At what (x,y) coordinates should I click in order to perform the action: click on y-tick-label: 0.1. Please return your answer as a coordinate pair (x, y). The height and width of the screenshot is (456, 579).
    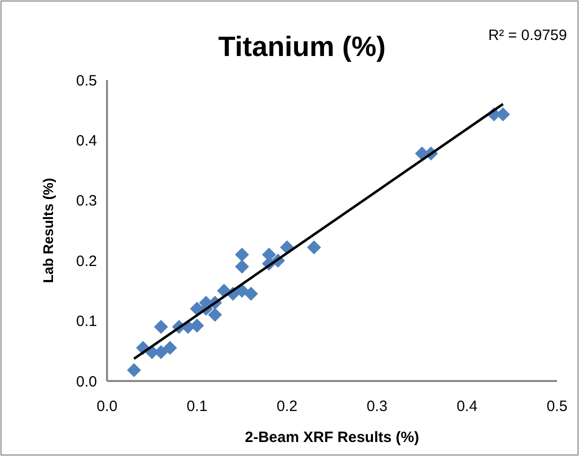
    Looking at the image, I should click on (86, 321).